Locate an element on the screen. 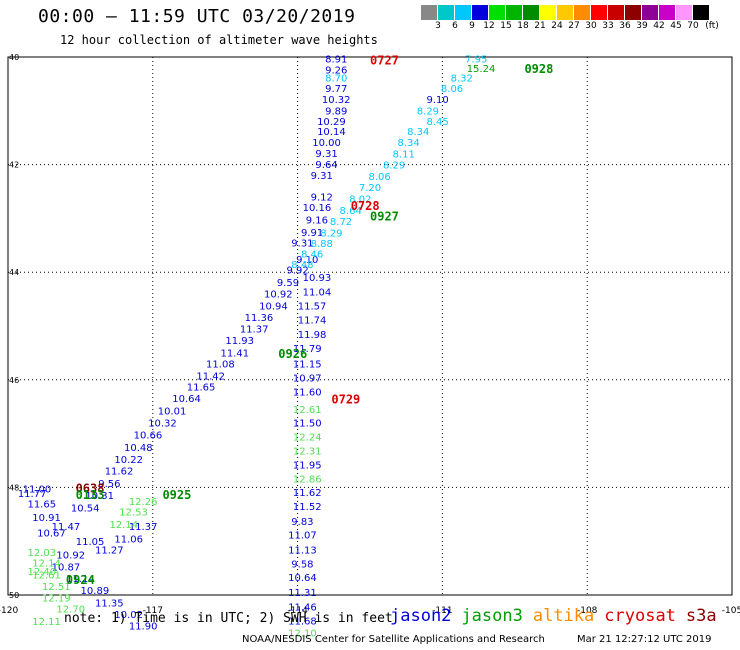  data-point-label: 11.65 is located at coordinates (41, 505).